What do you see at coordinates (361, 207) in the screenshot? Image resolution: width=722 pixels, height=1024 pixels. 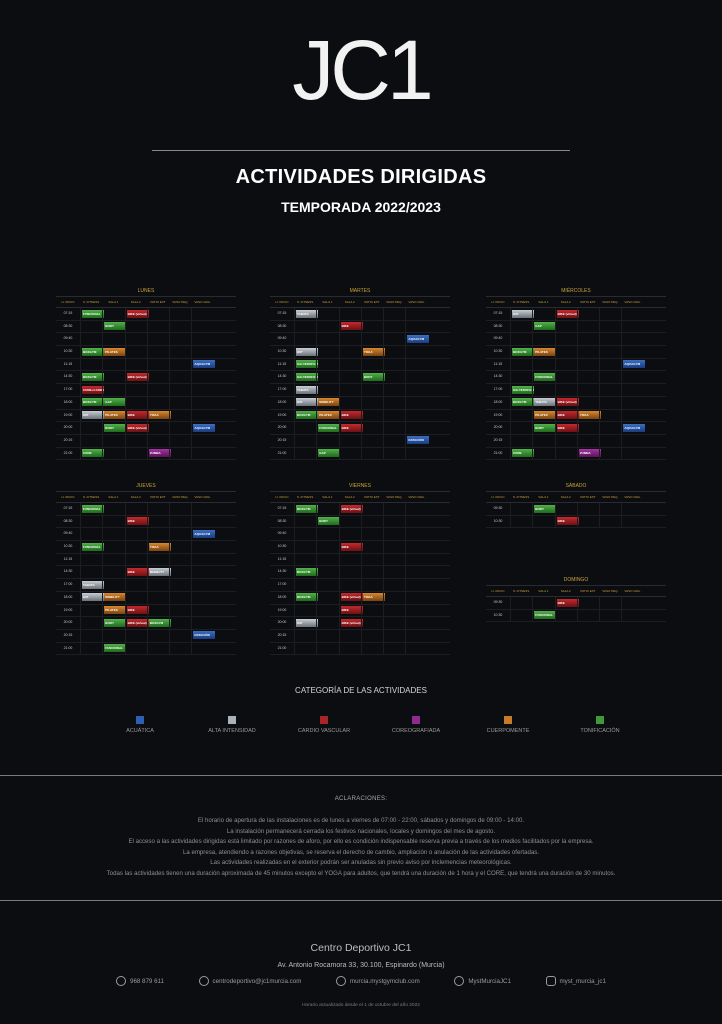 I see `page-subtitle: TEMPORADA 2022/2023` at bounding box center [361, 207].